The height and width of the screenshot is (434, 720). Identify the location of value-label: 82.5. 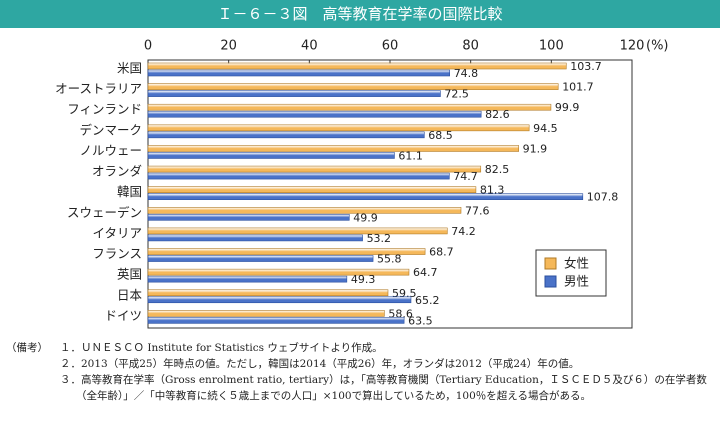
(497, 169).